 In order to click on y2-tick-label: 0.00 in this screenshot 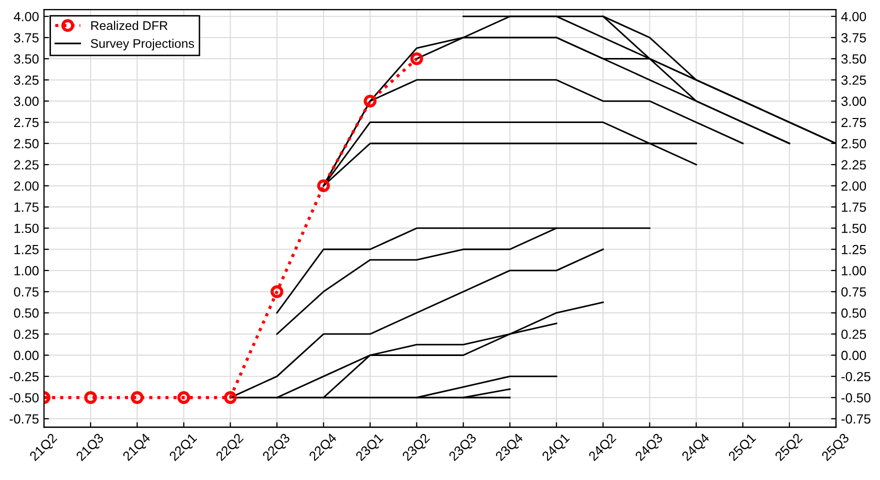, I will do `click(853, 355)`.